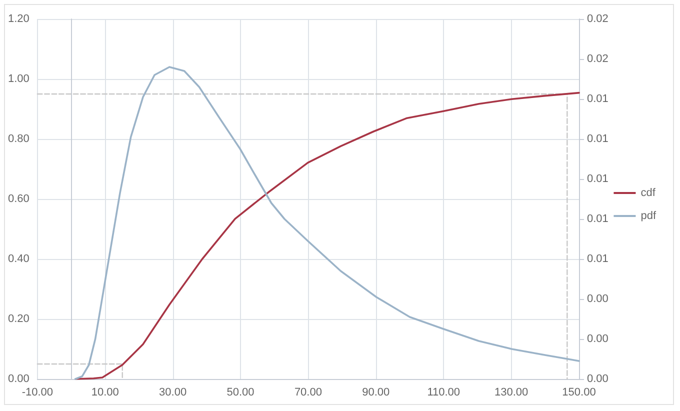 The width and height of the screenshot is (680, 411). Describe the element at coordinates (38, 392) in the screenshot. I see `x-tick-label: -10.00` at that location.